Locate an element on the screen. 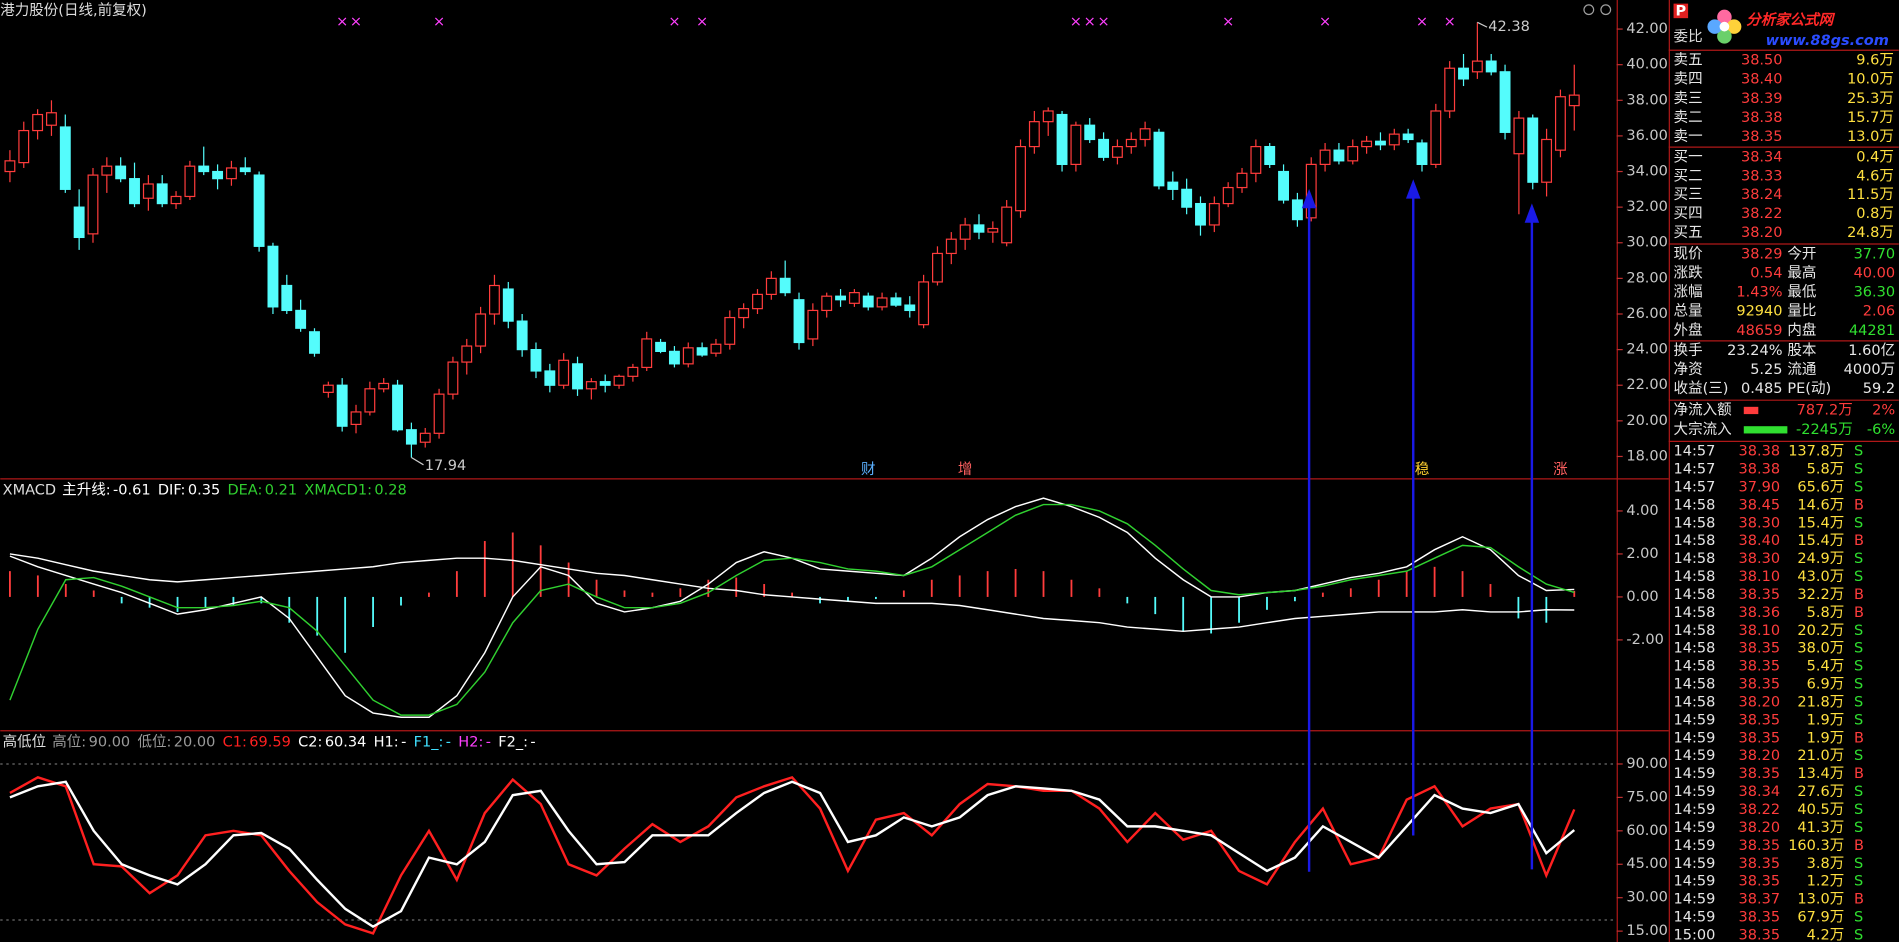 The image size is (1899, 942). y-tick-label: 34.00 is located at coordinates (1647, 172).